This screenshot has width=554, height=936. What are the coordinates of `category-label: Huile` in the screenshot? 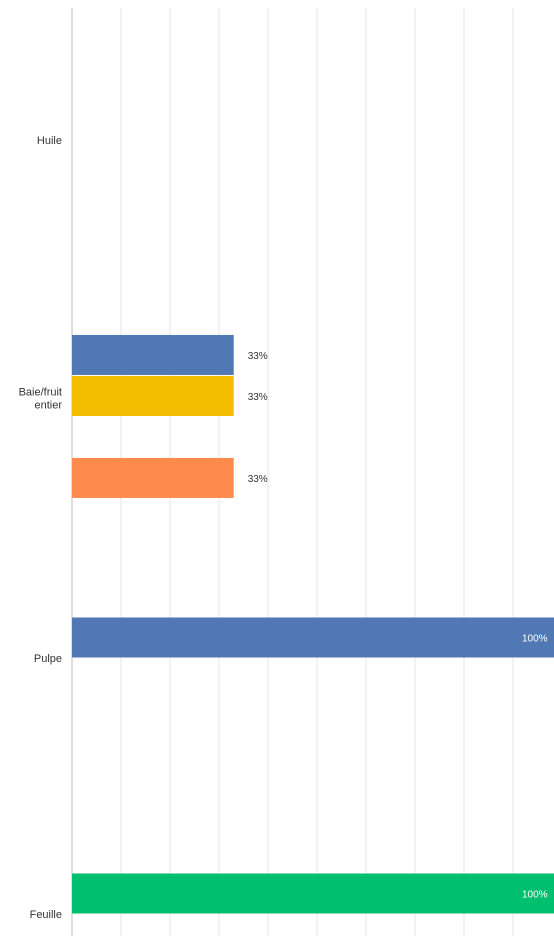 It's located at (49, 141).